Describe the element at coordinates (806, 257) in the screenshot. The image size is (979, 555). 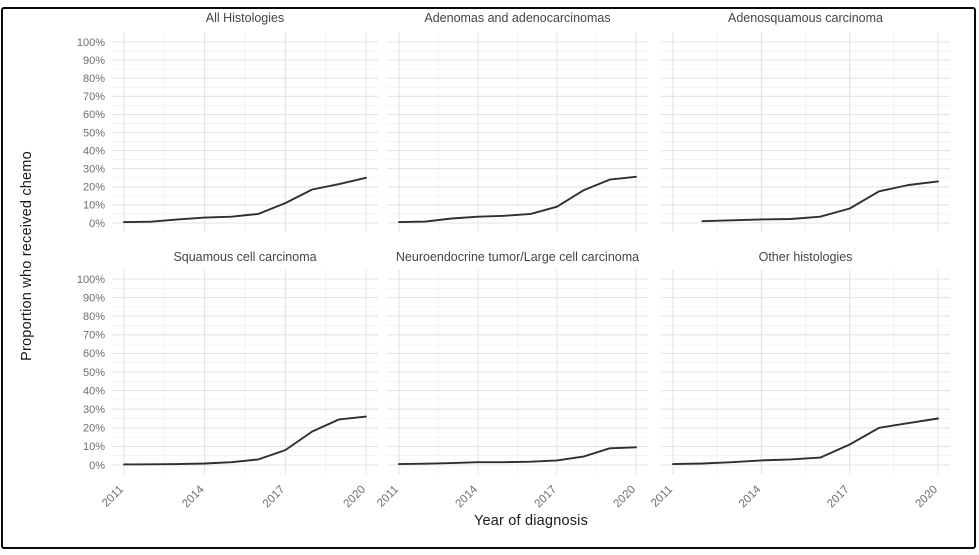
I see `facet-title: Other histologies` at that location.